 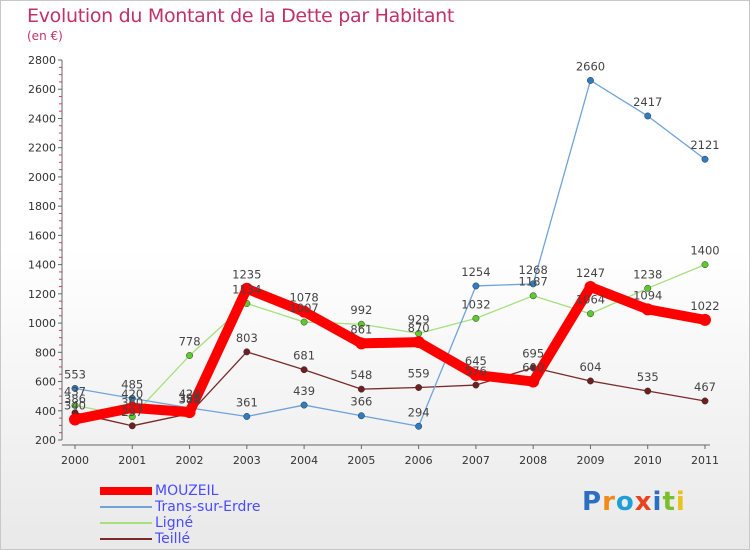 I want to click on data-label: 485, so click(x=132, y=384).